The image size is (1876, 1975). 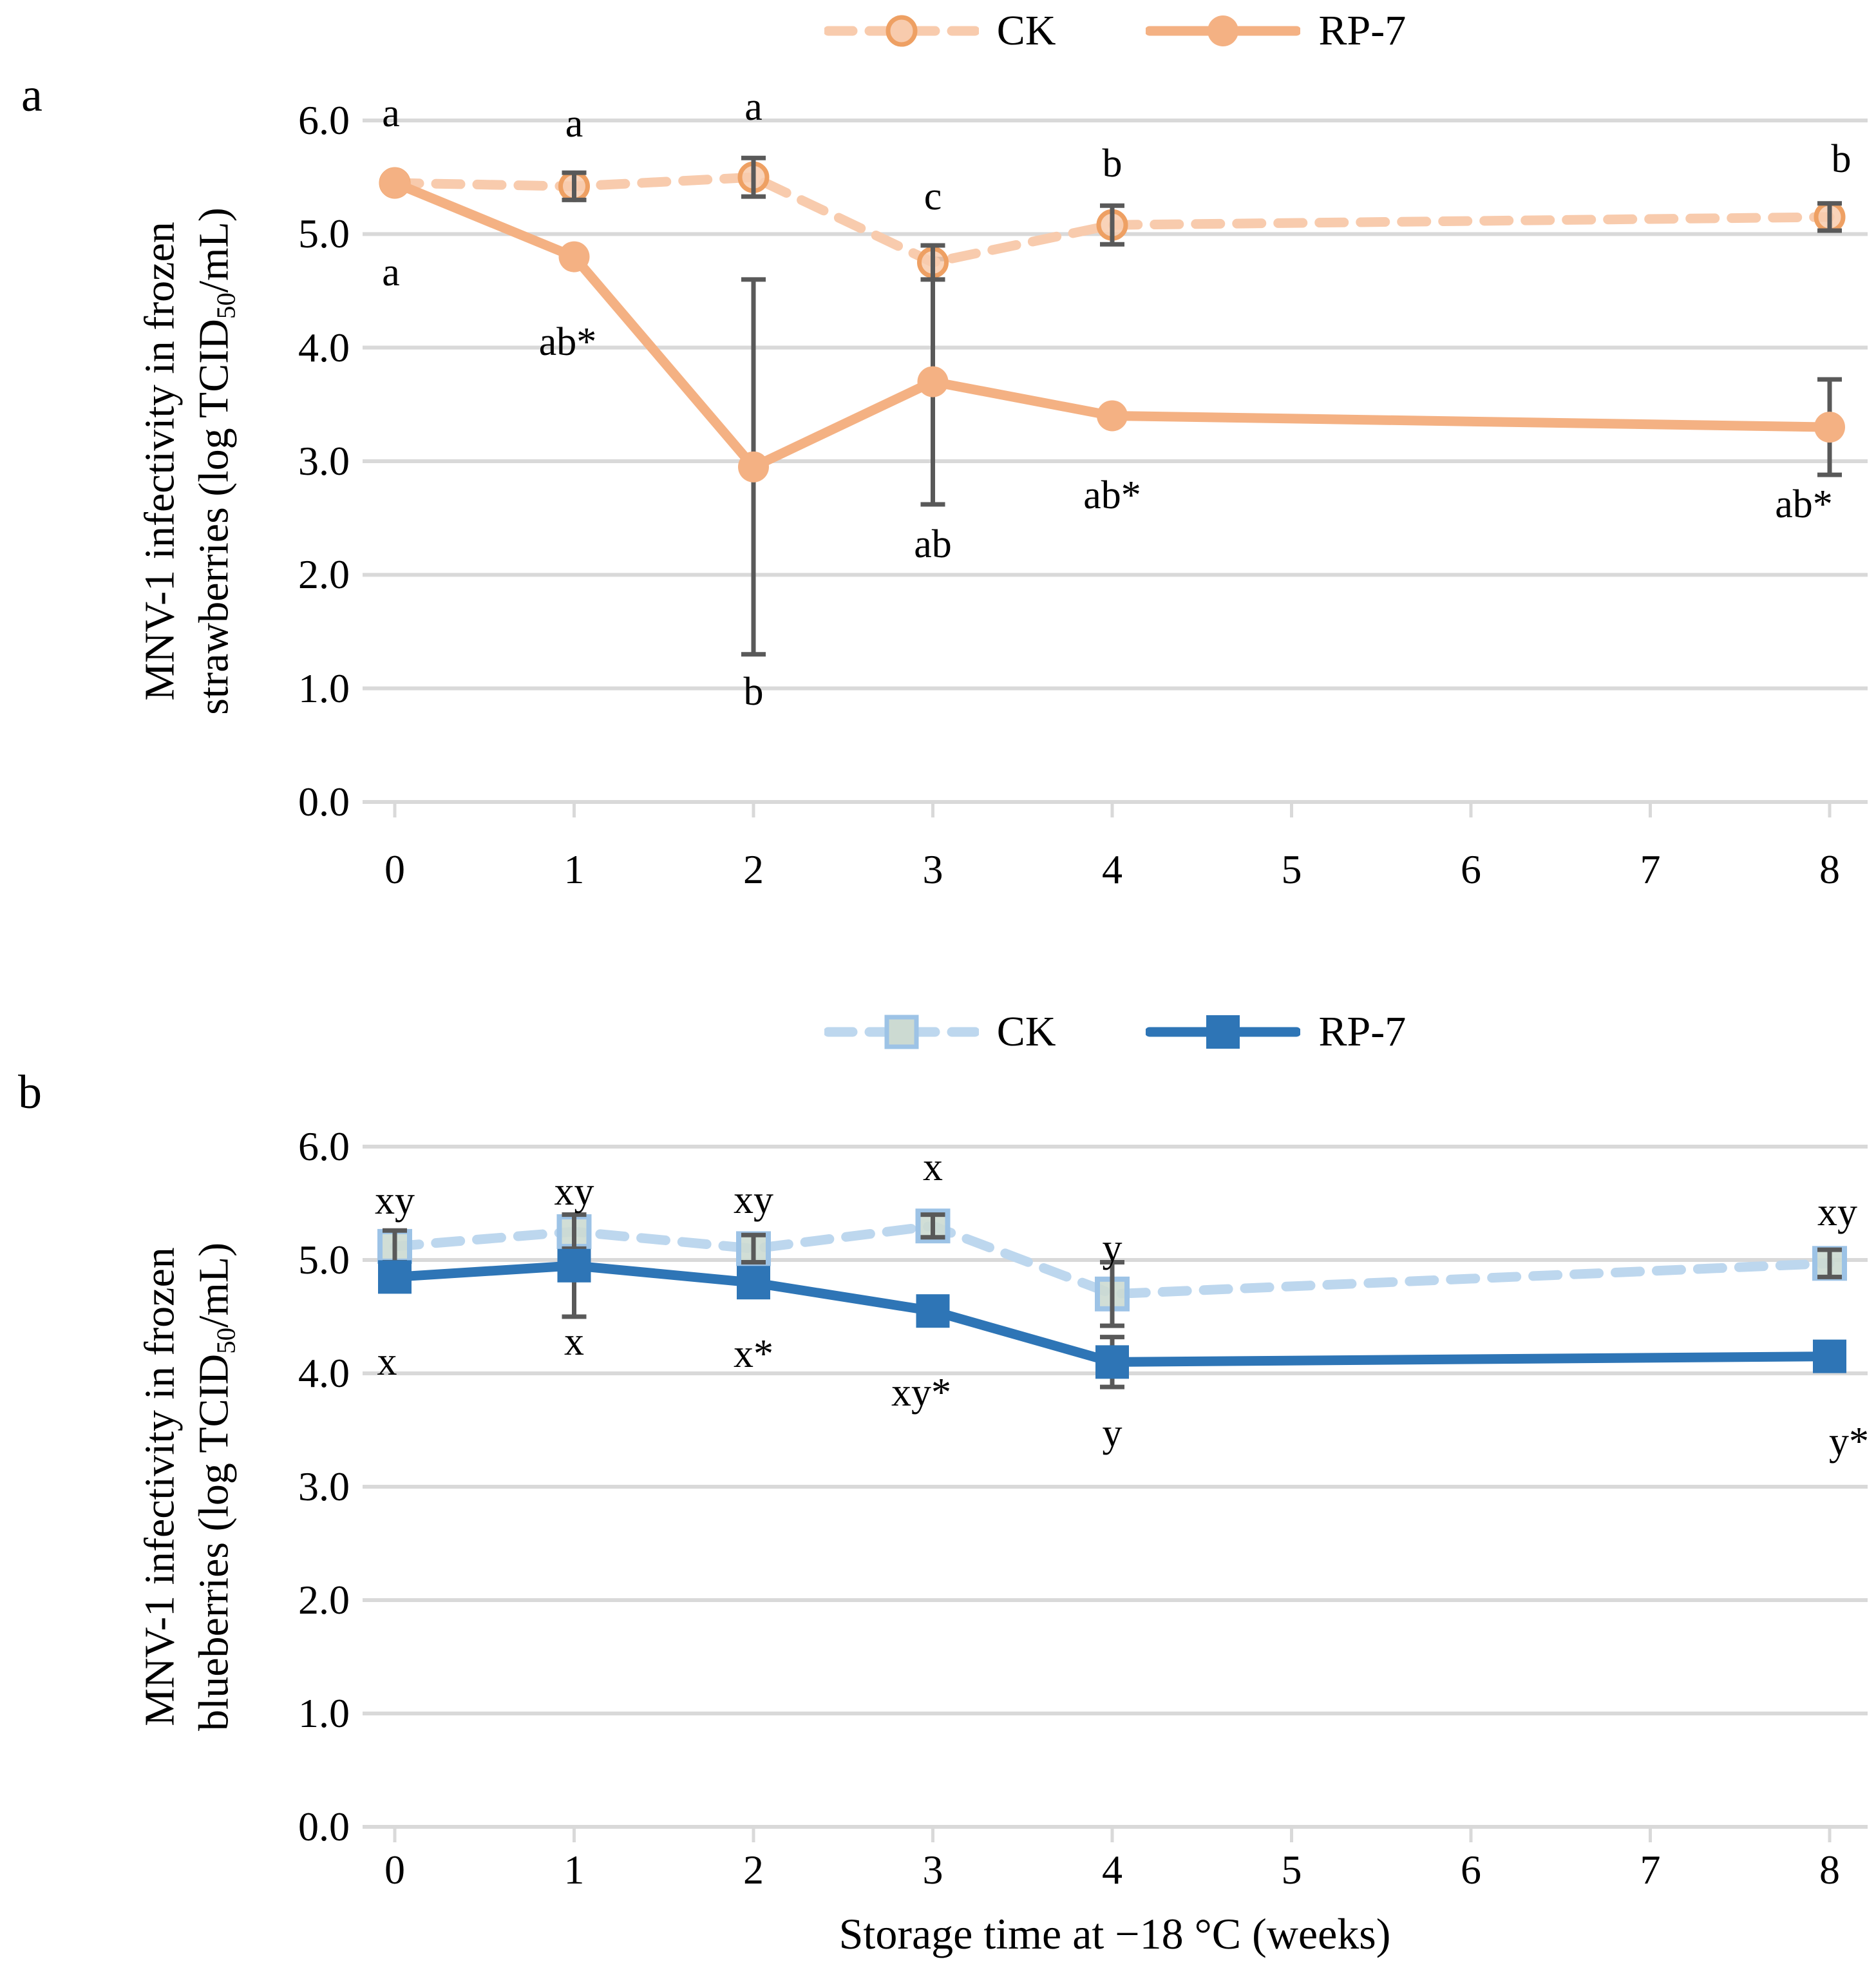 What do you see at coordinates (933, 197) in the screenshot?
I see `point-label: c` at bounding box center [933, 197].